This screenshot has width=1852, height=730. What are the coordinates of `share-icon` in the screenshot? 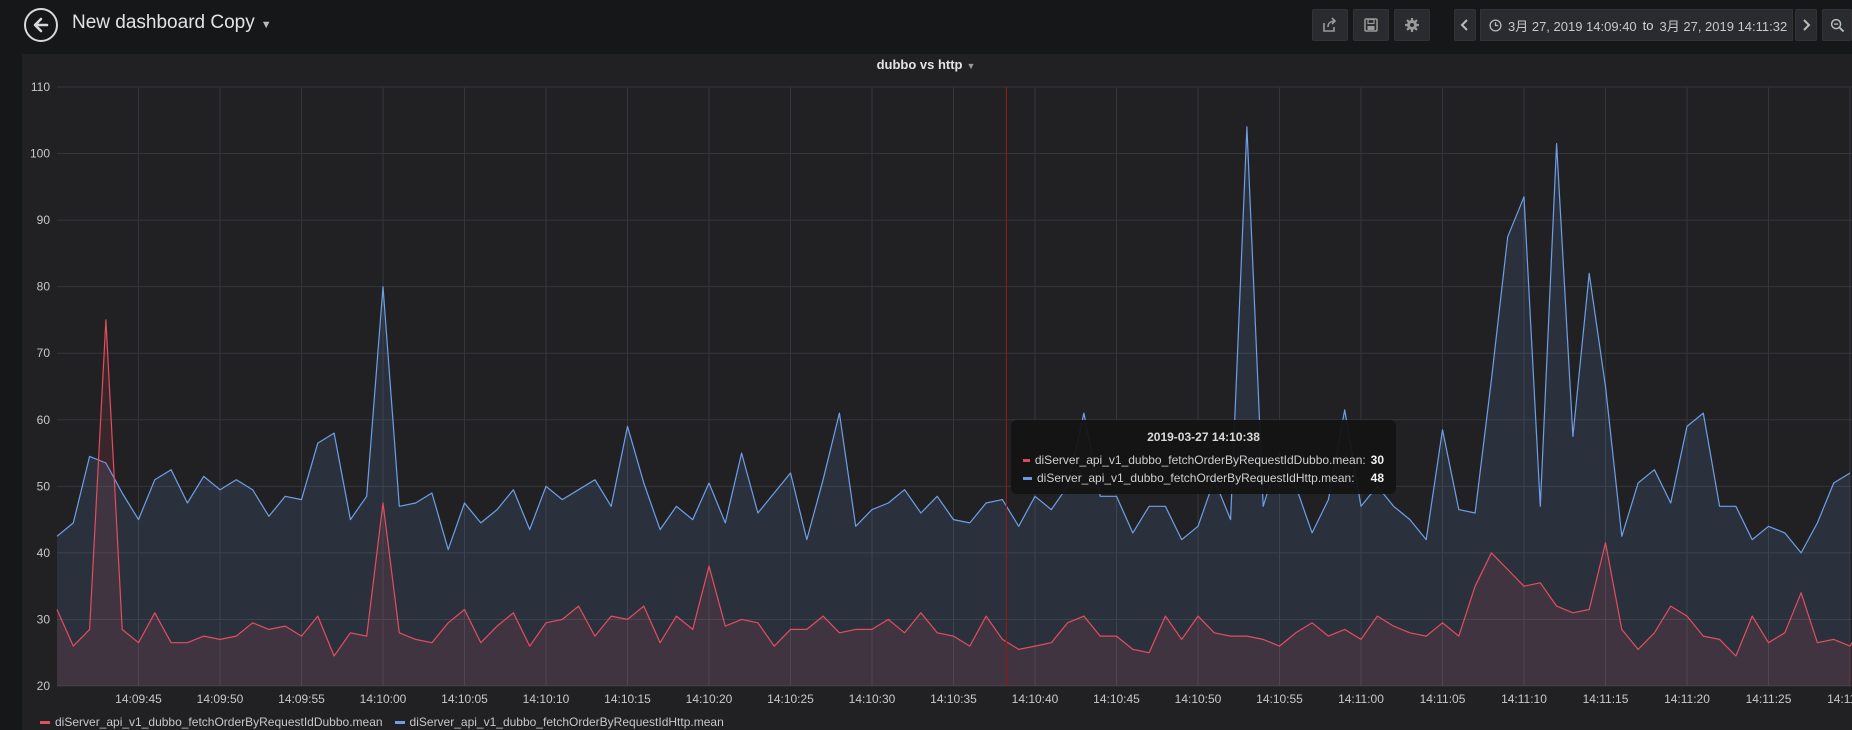 It's located at (1330, 24).